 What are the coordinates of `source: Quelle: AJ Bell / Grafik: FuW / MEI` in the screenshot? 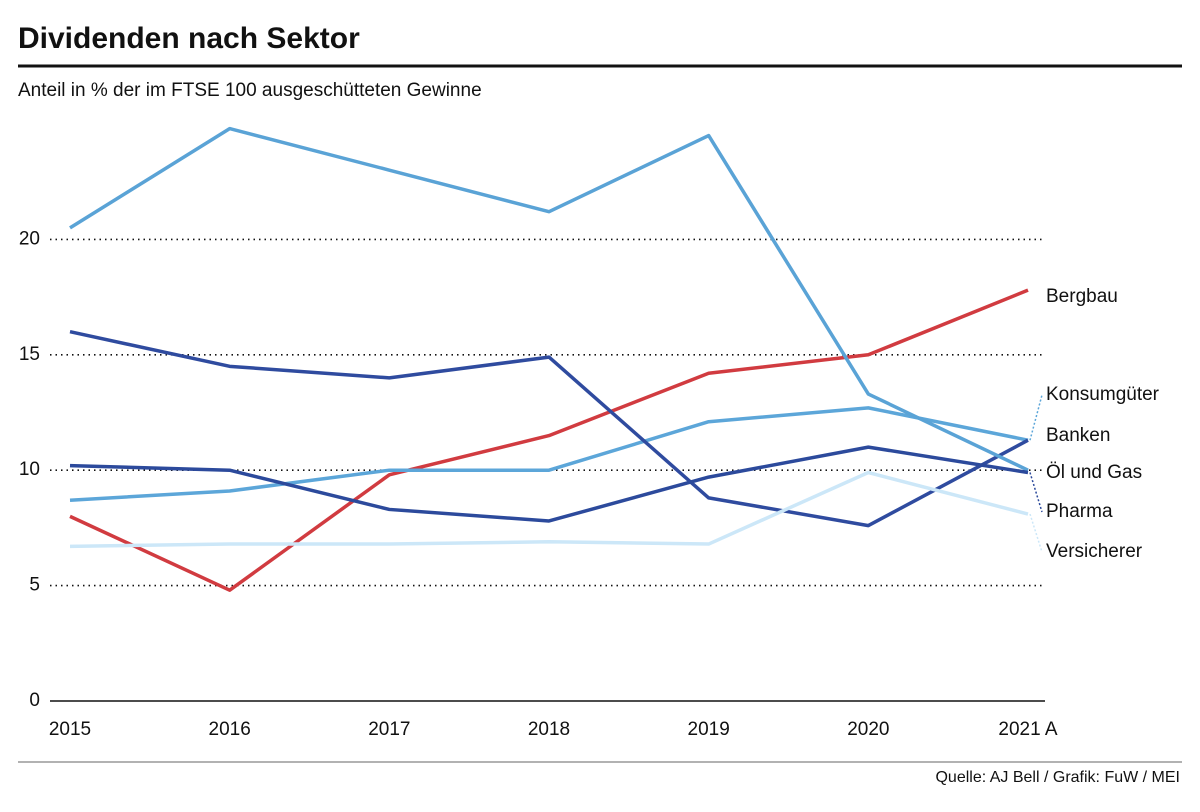 It's located at (1057, 777).